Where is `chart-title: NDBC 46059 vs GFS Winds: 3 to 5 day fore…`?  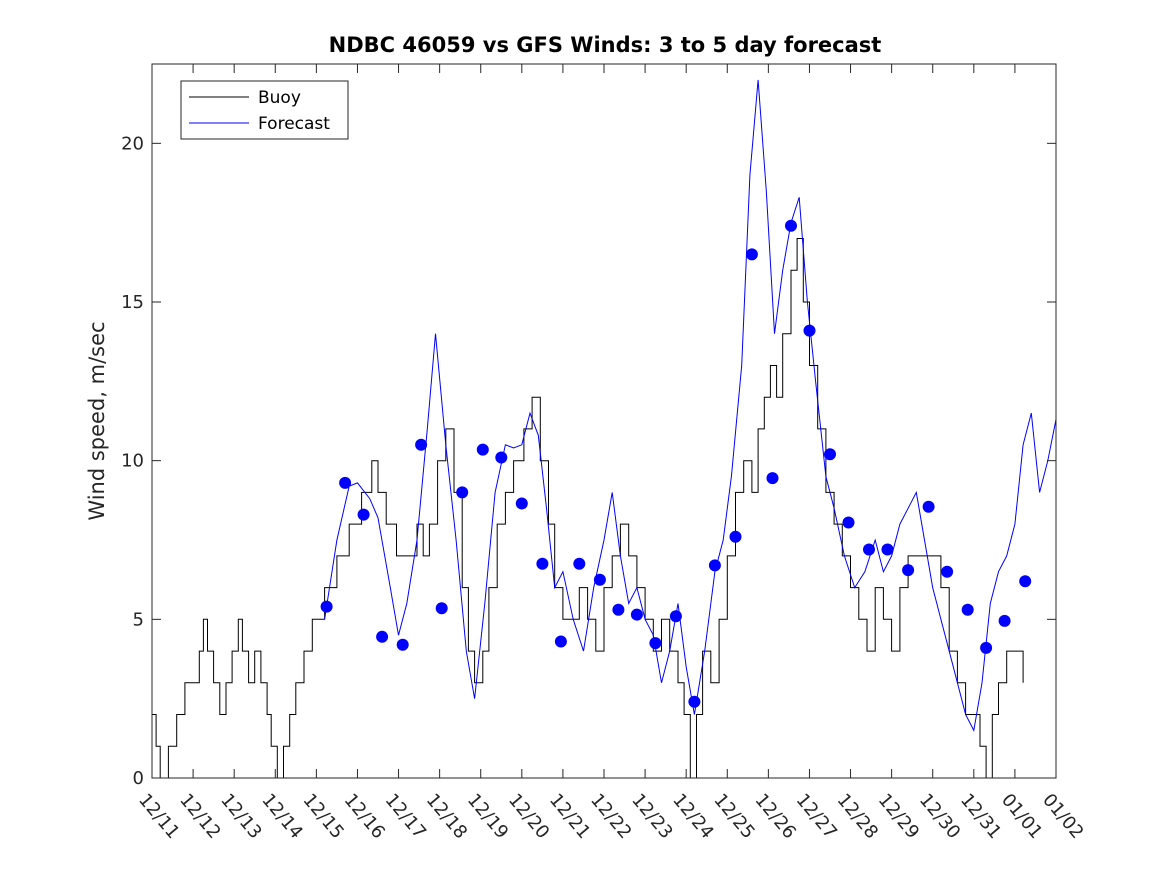 chart-title: NDBC 46059 vs GFS Winds: 3 to 5 day fore… is located at coordinates (605, 45).